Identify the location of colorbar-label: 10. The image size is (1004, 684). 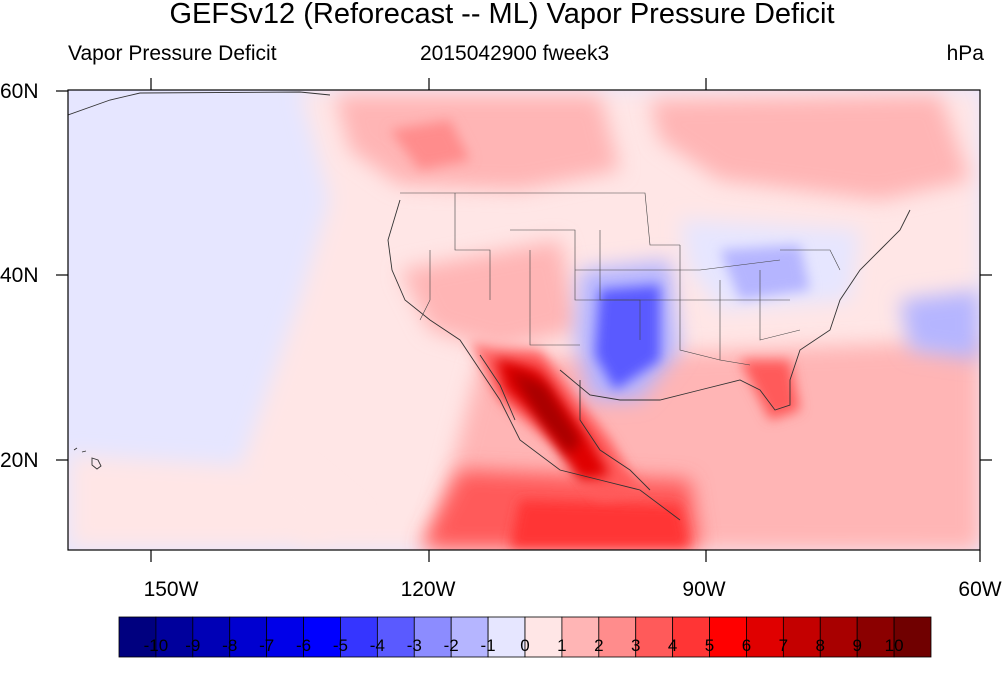
(894, 645).